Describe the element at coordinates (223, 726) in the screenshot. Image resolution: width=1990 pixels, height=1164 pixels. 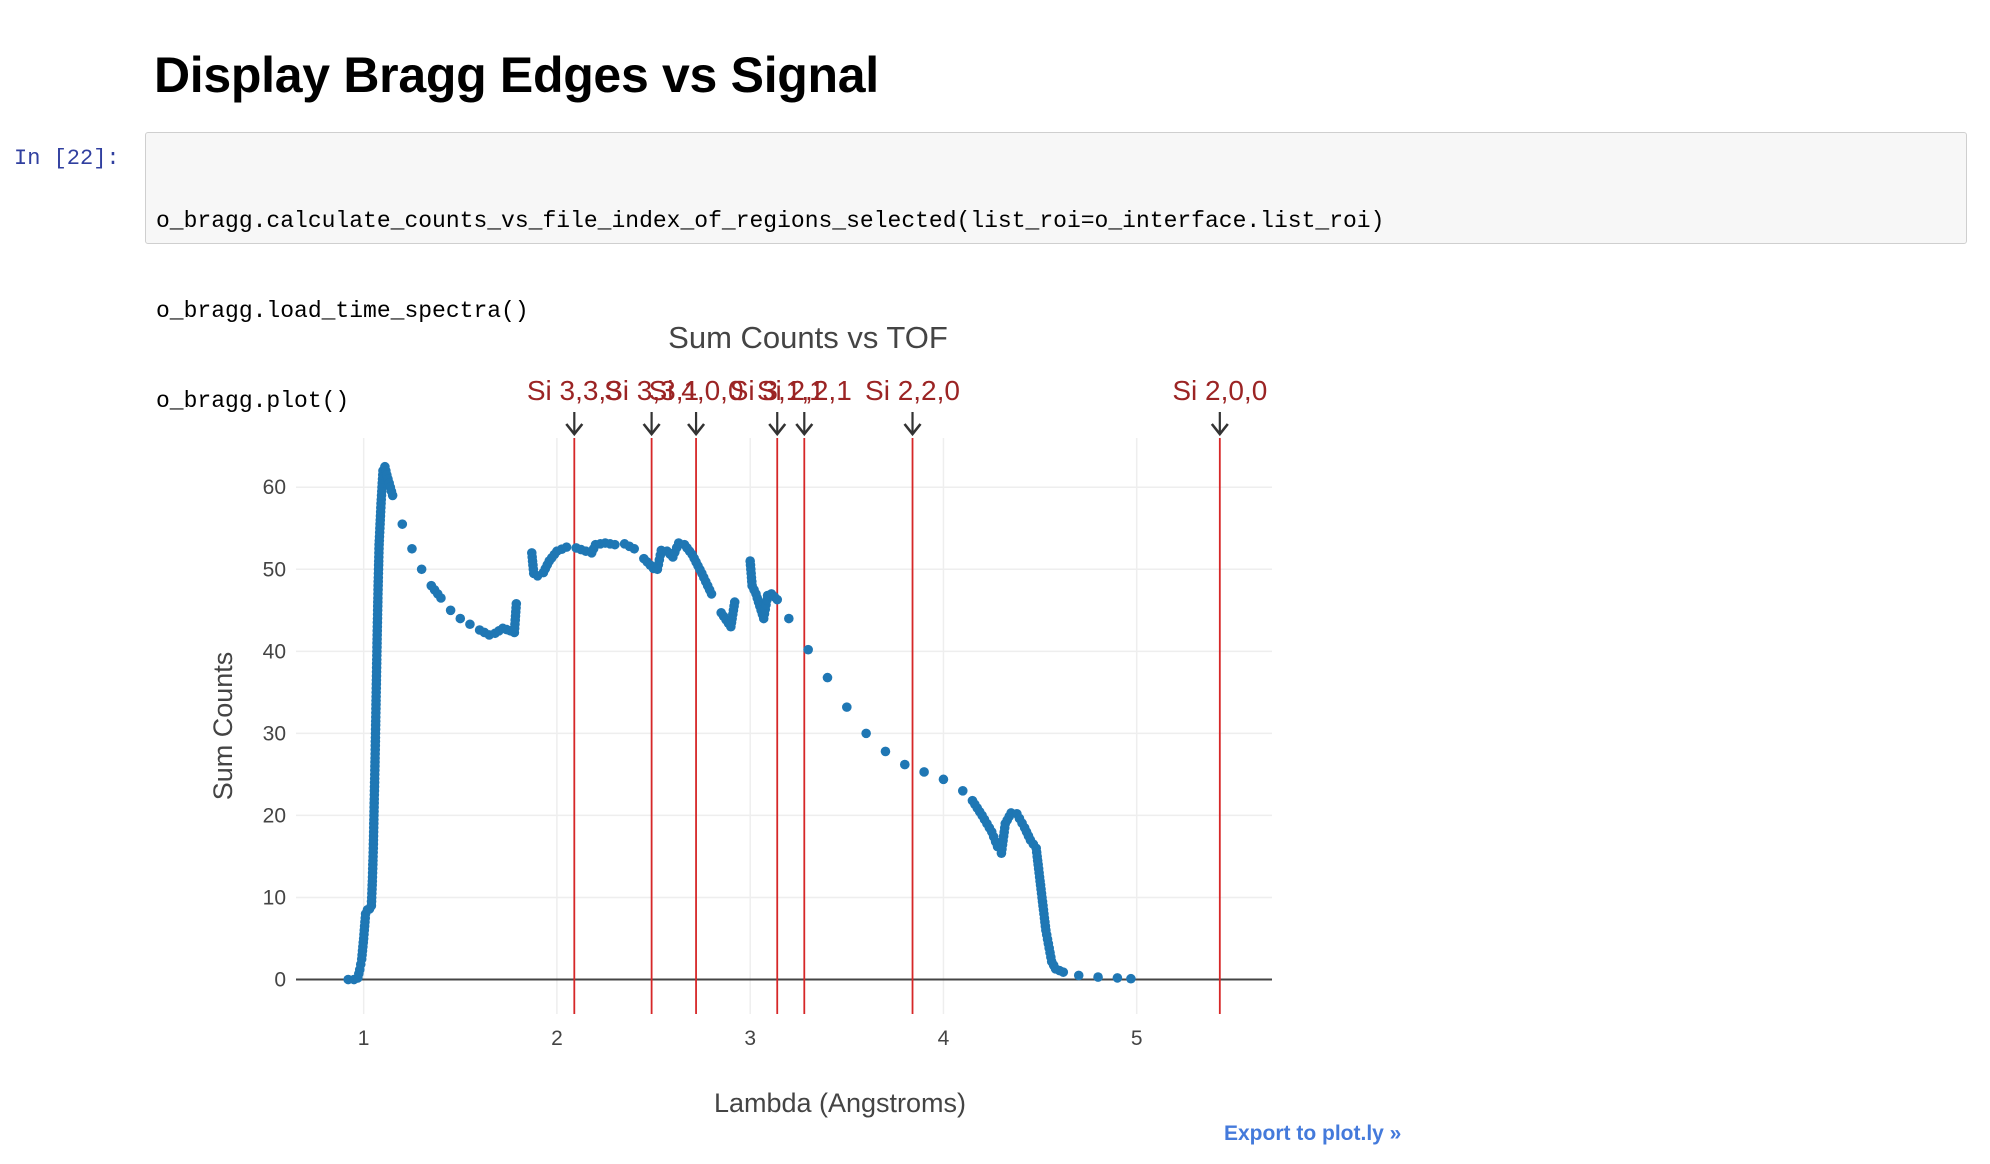
I see `y-axis-label: Sum Counts` at that location.